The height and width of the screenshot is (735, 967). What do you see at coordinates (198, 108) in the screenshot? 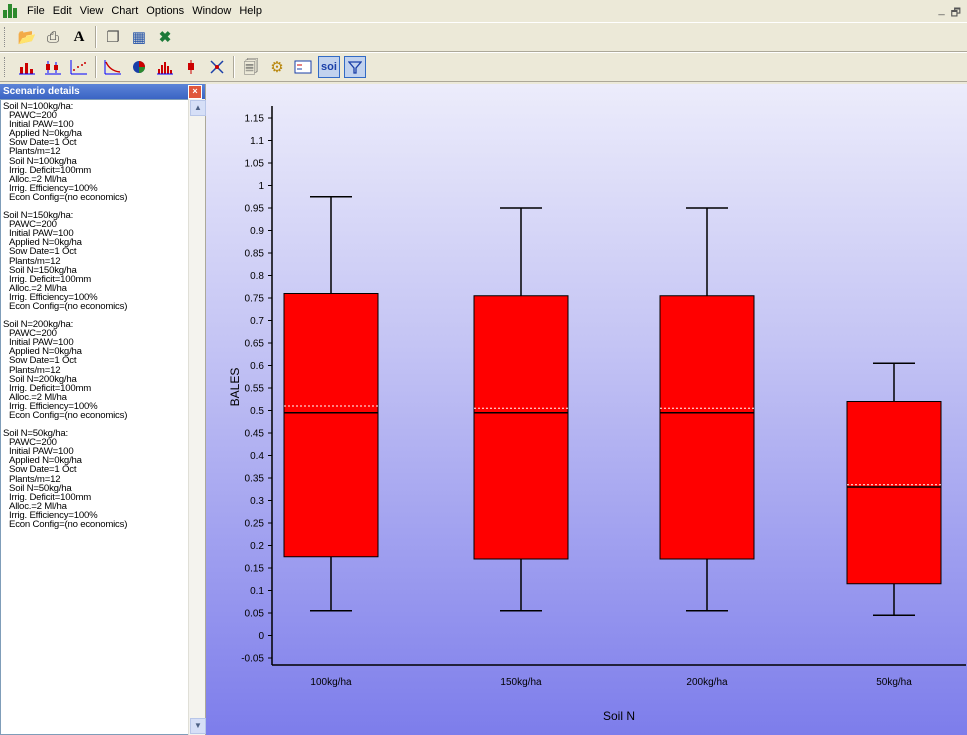
I see `scroll-up-icon: ▲` at bounding box center [198, 108].